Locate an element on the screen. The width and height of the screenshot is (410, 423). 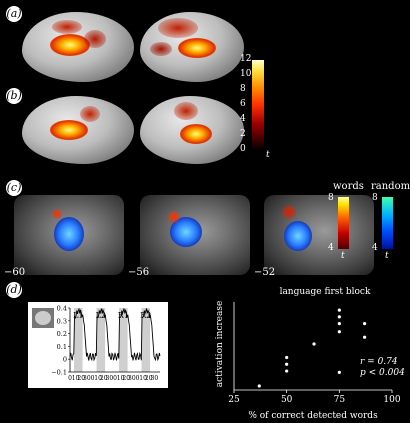
inset-y-tick-label: −0.1 is located at coordinates (59, 373).